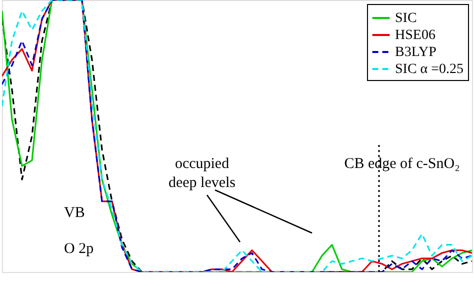 This screenshot has height=302, width=474. What do you see at coordinates (416, 52) in the screenshot?
I see `legend-label: B3LYP` at bounding box center [416, 52].